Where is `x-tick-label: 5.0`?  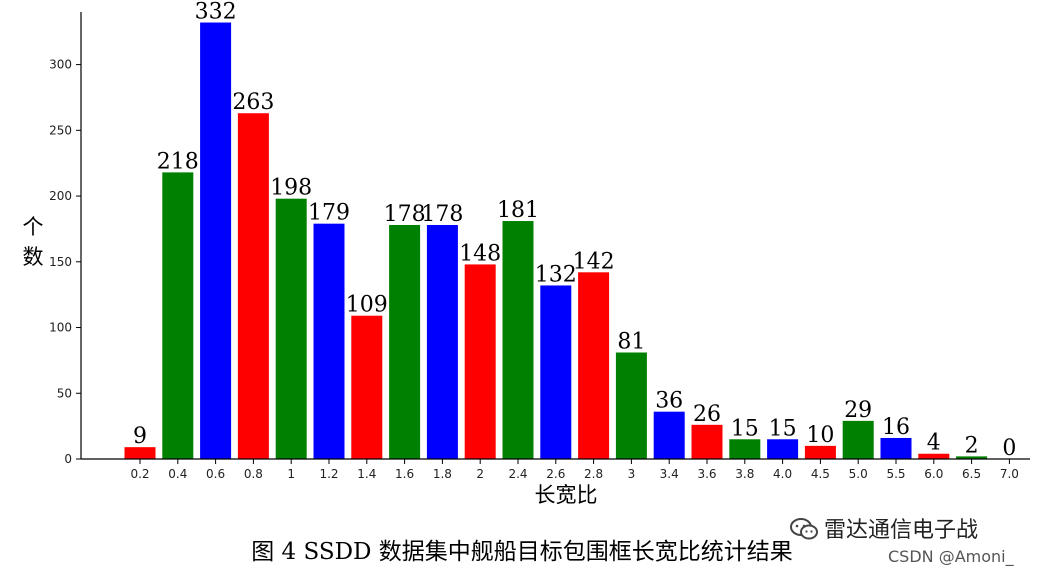 x-tick-label: 5.0 is located at coordinates (858, 474).